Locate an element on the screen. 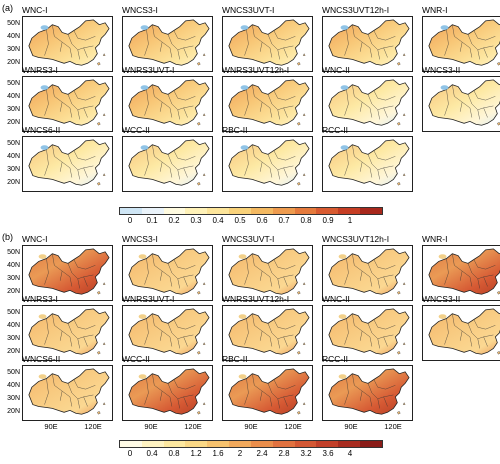 The image size is (500, 464). part_a-map-2-title: WNCS3UVT-I is located at coordinates (248, 10).